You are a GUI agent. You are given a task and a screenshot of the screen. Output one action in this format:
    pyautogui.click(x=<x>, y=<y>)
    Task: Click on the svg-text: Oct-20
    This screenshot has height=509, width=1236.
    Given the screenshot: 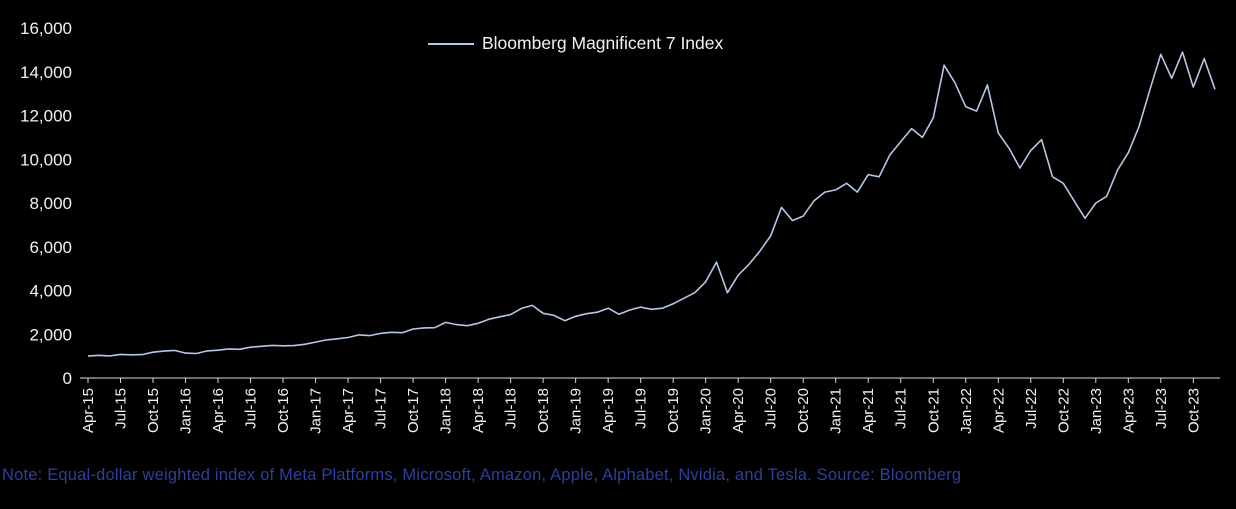 What is the action you would take?
    pyautogui.click(x=803, y=410)
    